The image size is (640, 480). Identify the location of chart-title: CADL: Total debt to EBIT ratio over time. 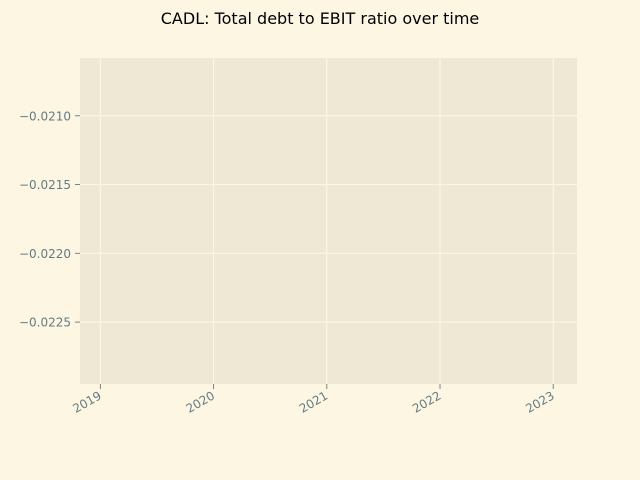
(320, 18).